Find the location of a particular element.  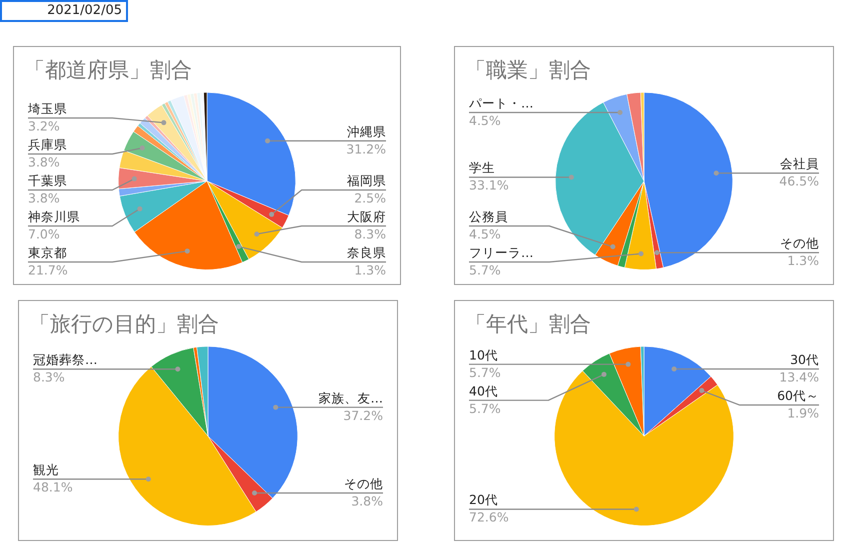

data-label: 1.9% is located at coordinates (803, 413).